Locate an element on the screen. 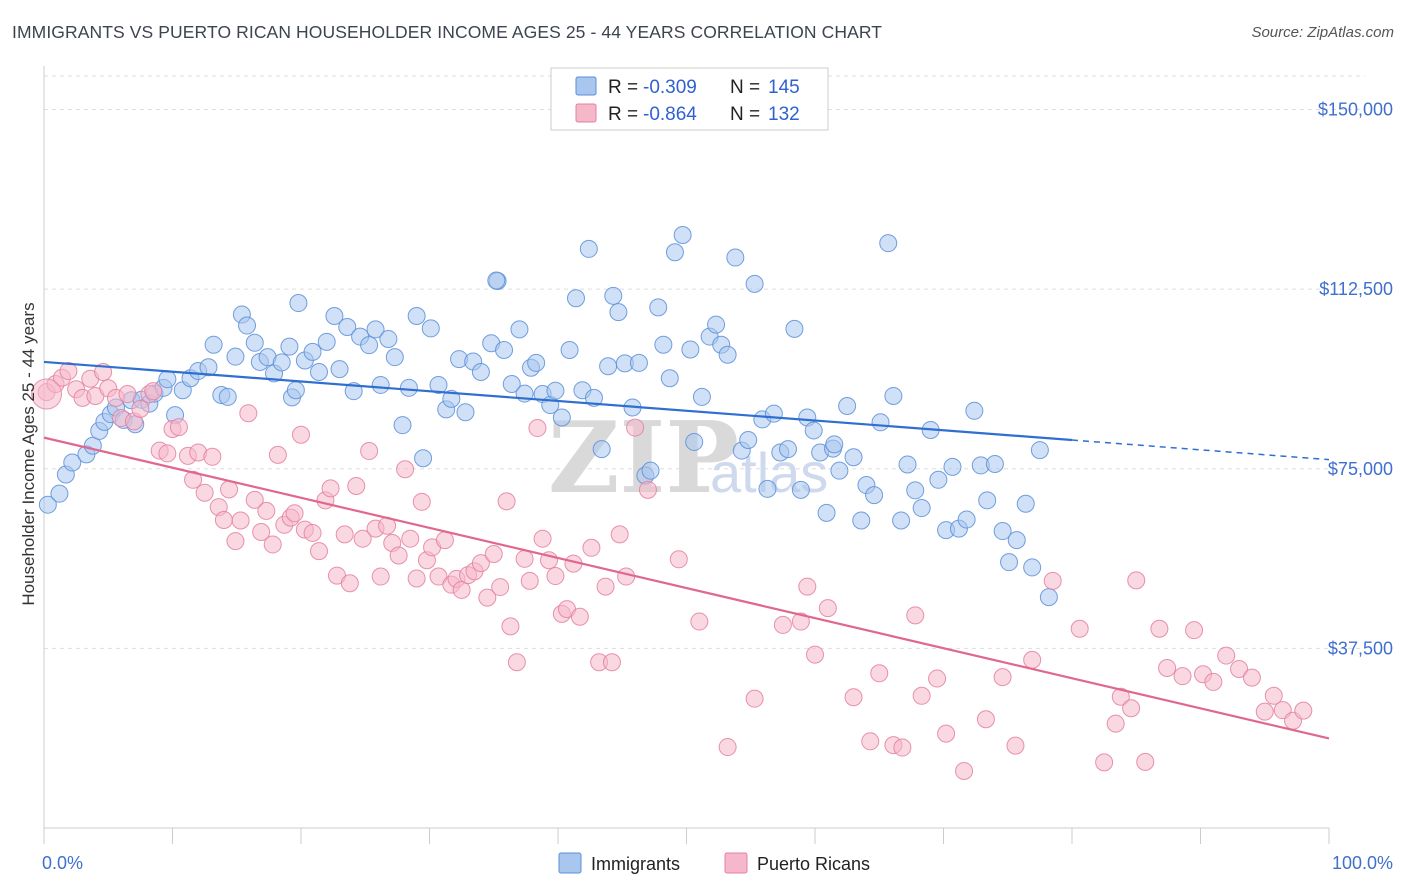 Image resolution: width=1406 pixels, height=892 pixels. series-legend: Immigrants Puerto Ricans is located at coordinates (714, 863).